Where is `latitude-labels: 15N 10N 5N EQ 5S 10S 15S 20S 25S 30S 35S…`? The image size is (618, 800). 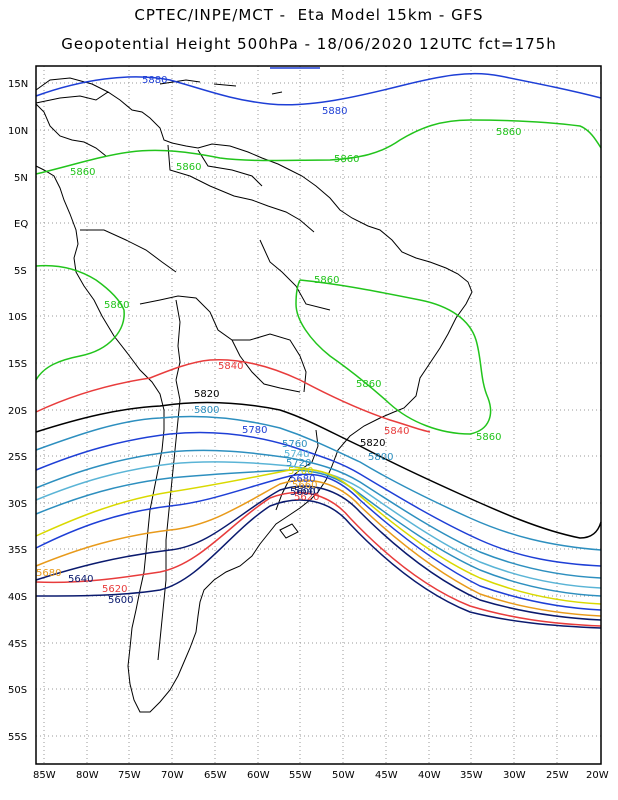 latitude-labels: 15N 10N 5N EQ 5S 10S 15S 20S 25S 30S 35S… is located at coordinates (18, 411).